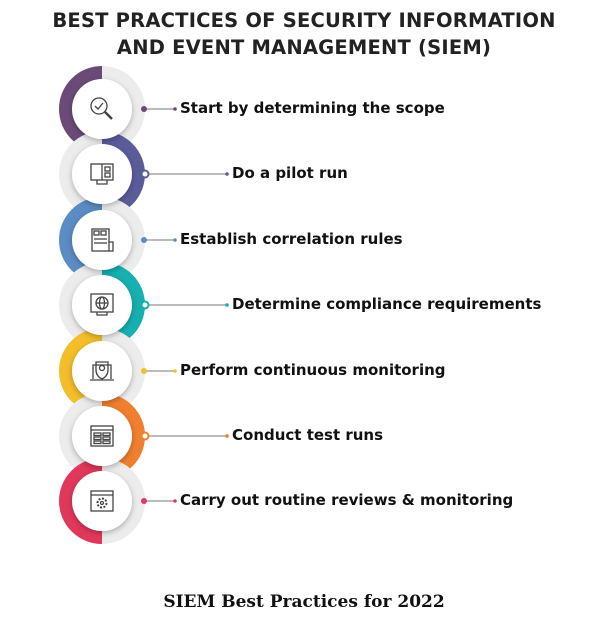 This screenshot has width=608, height=622. Describe the element at coordinates (312, 108) in the screenshot. I see `step-label: Start by determining the scope` at that location.